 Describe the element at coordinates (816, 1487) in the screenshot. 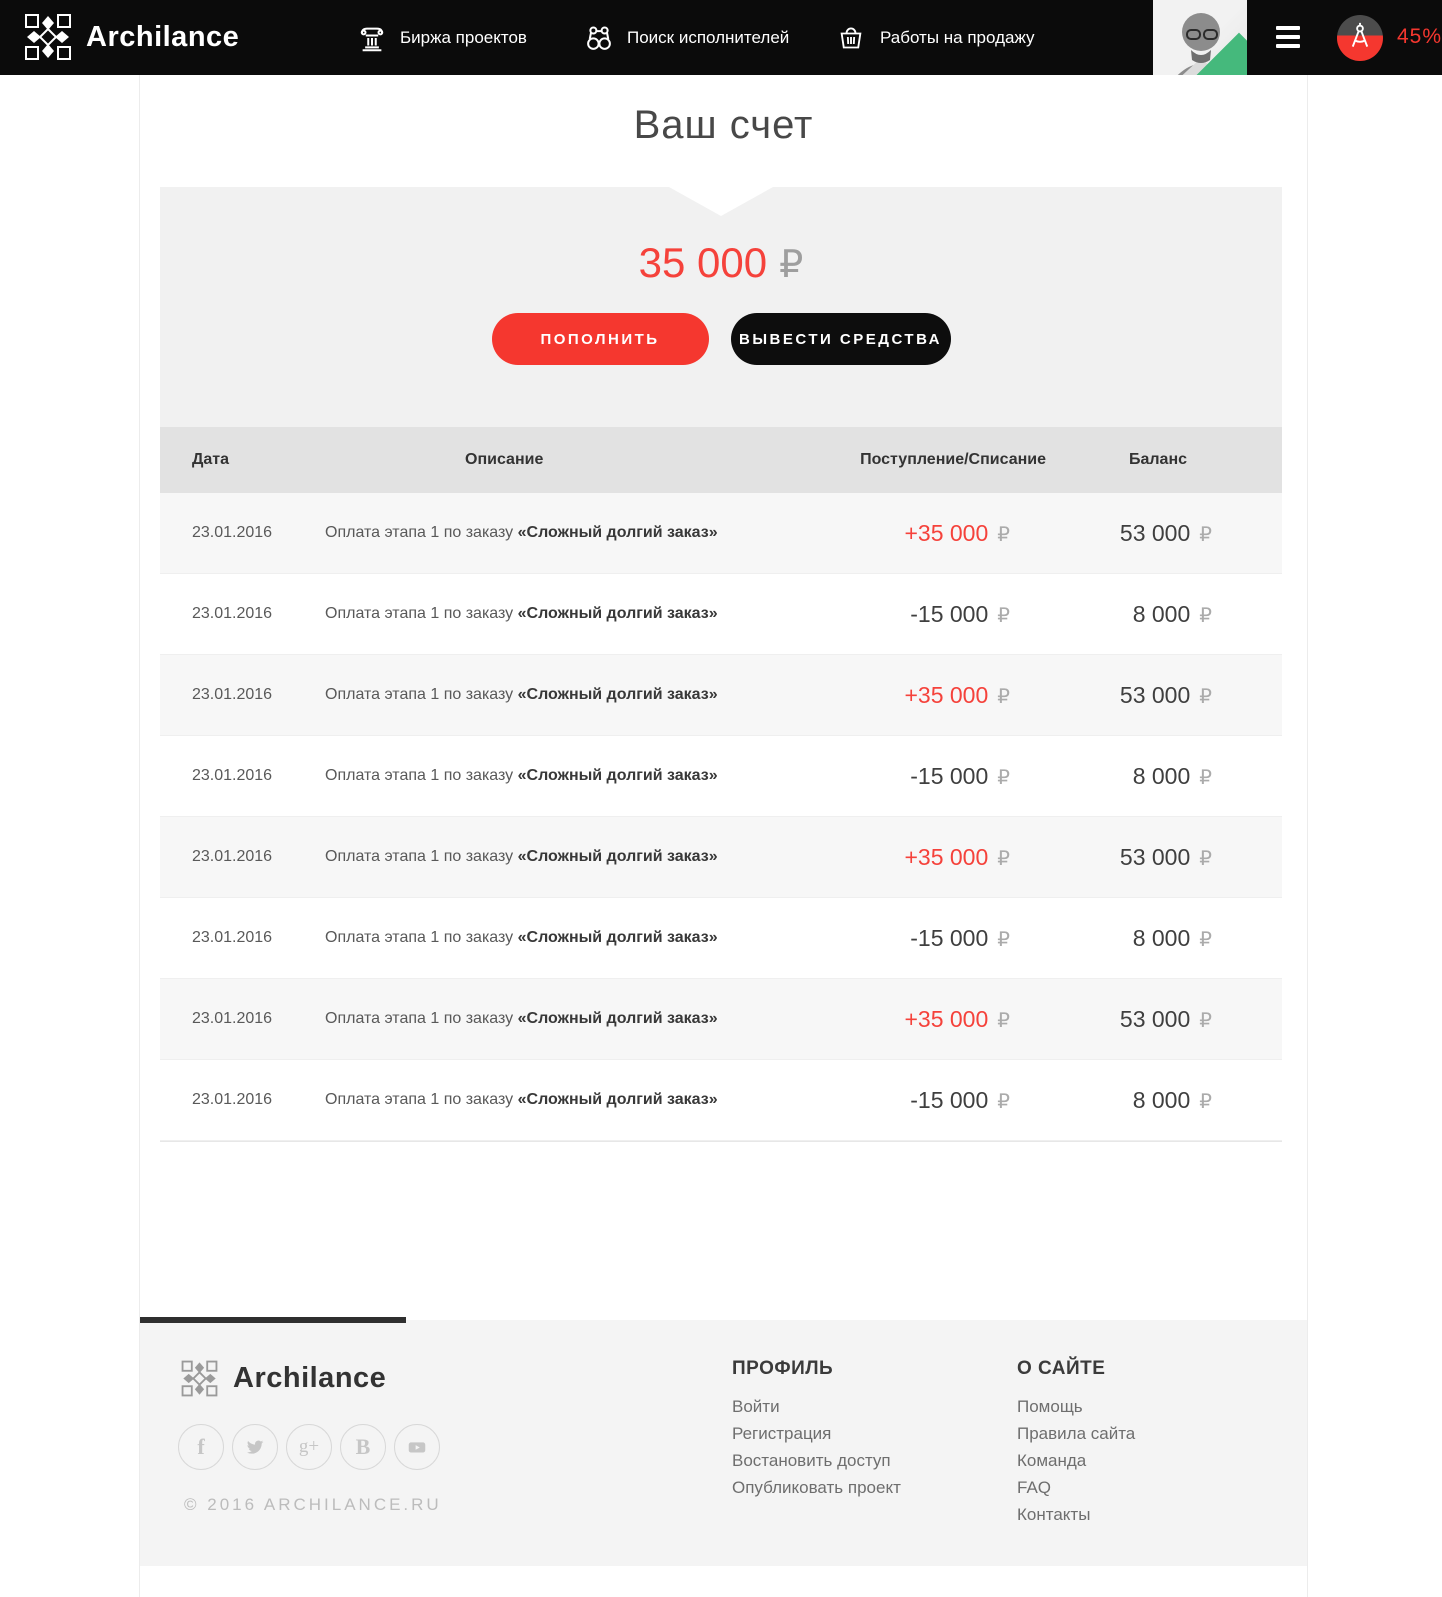

I see `footer-link: Опубликовать проект` at that location.